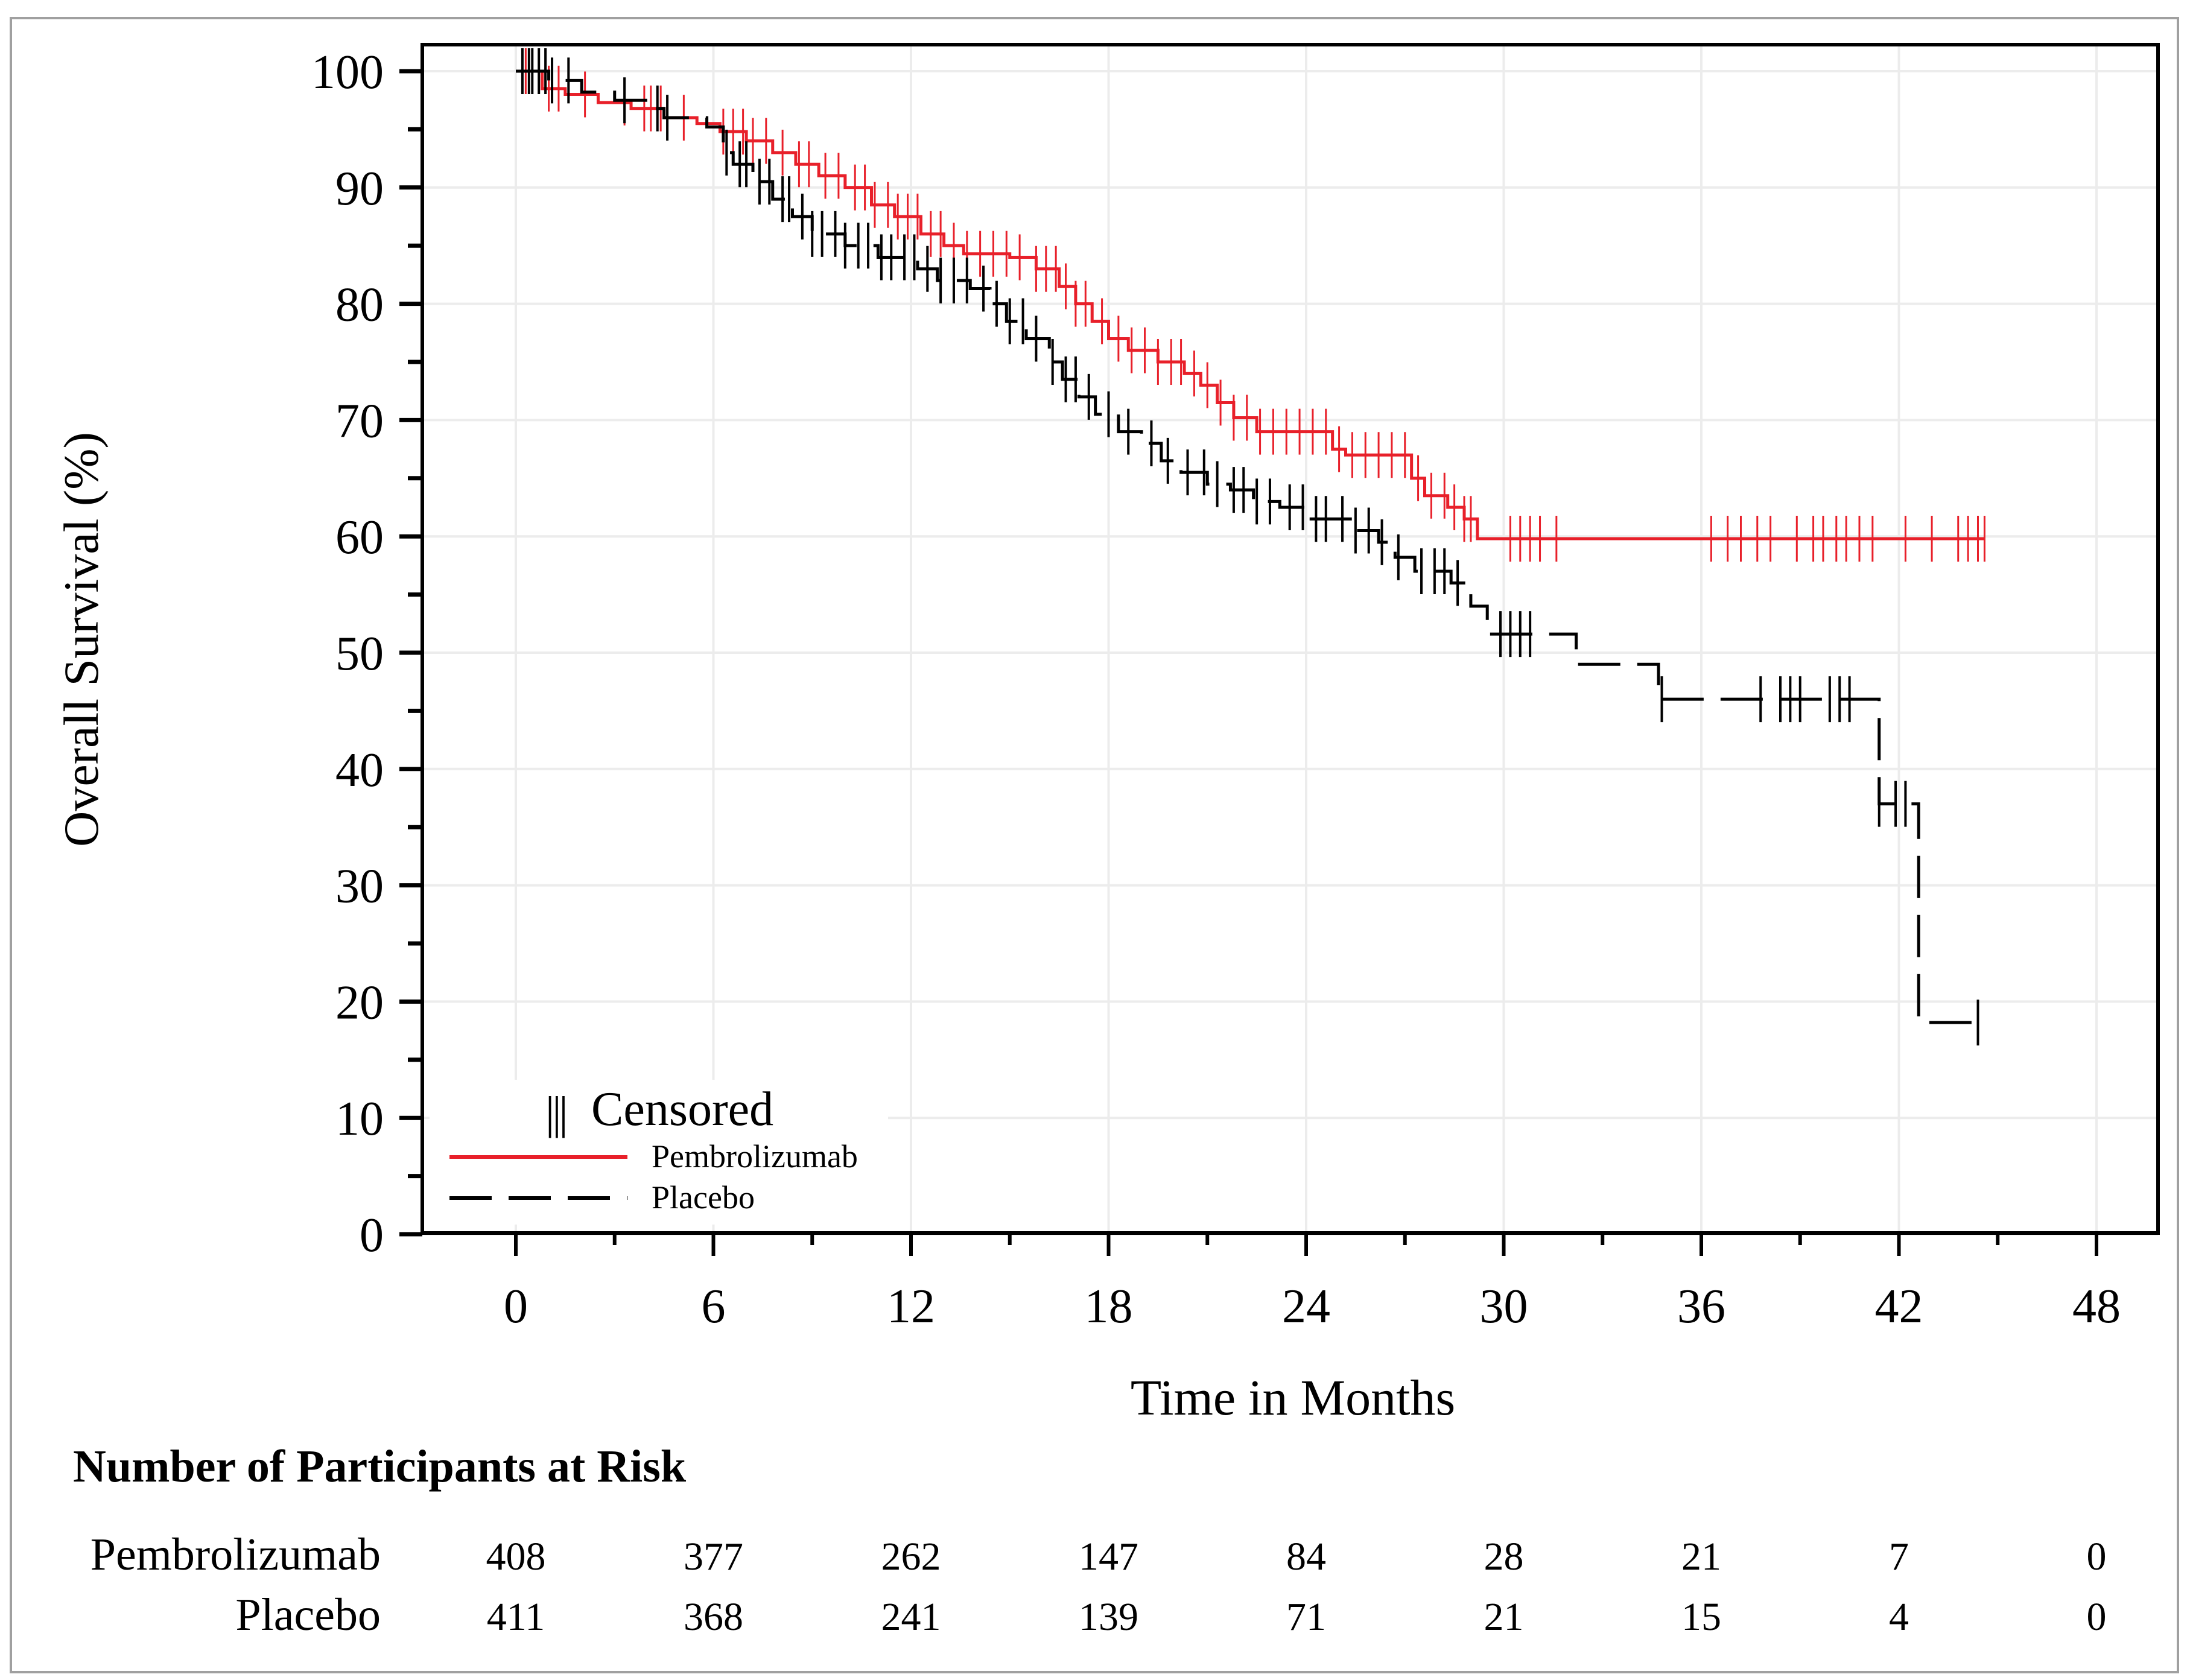  Describe the element at coordinates (359, 188) in the screenshot. I see `y-tick-label: 90` at that location.